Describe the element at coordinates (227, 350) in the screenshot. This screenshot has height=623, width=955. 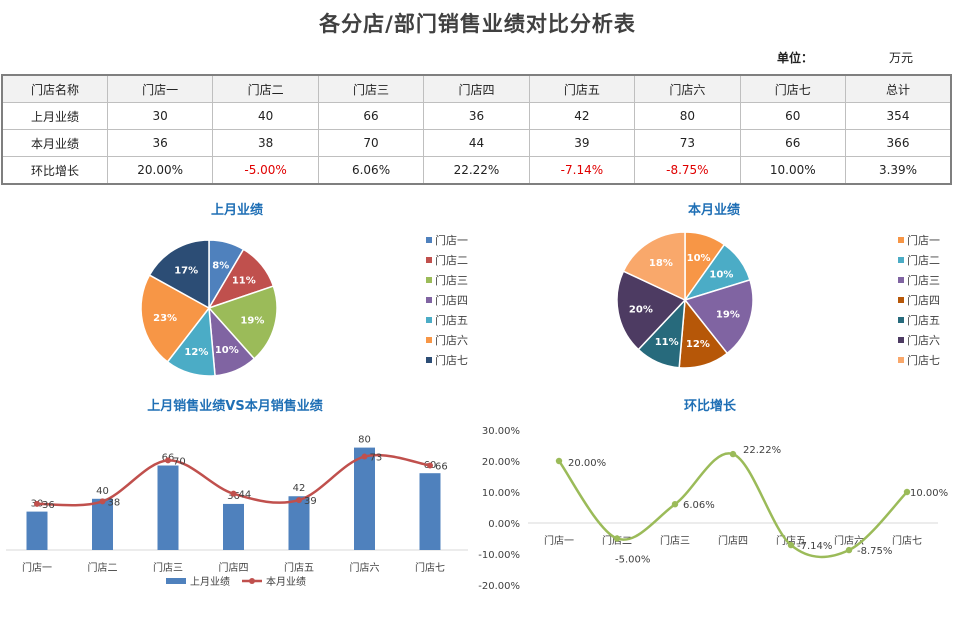
I see `pie1-slice-label: 10%` at that location.